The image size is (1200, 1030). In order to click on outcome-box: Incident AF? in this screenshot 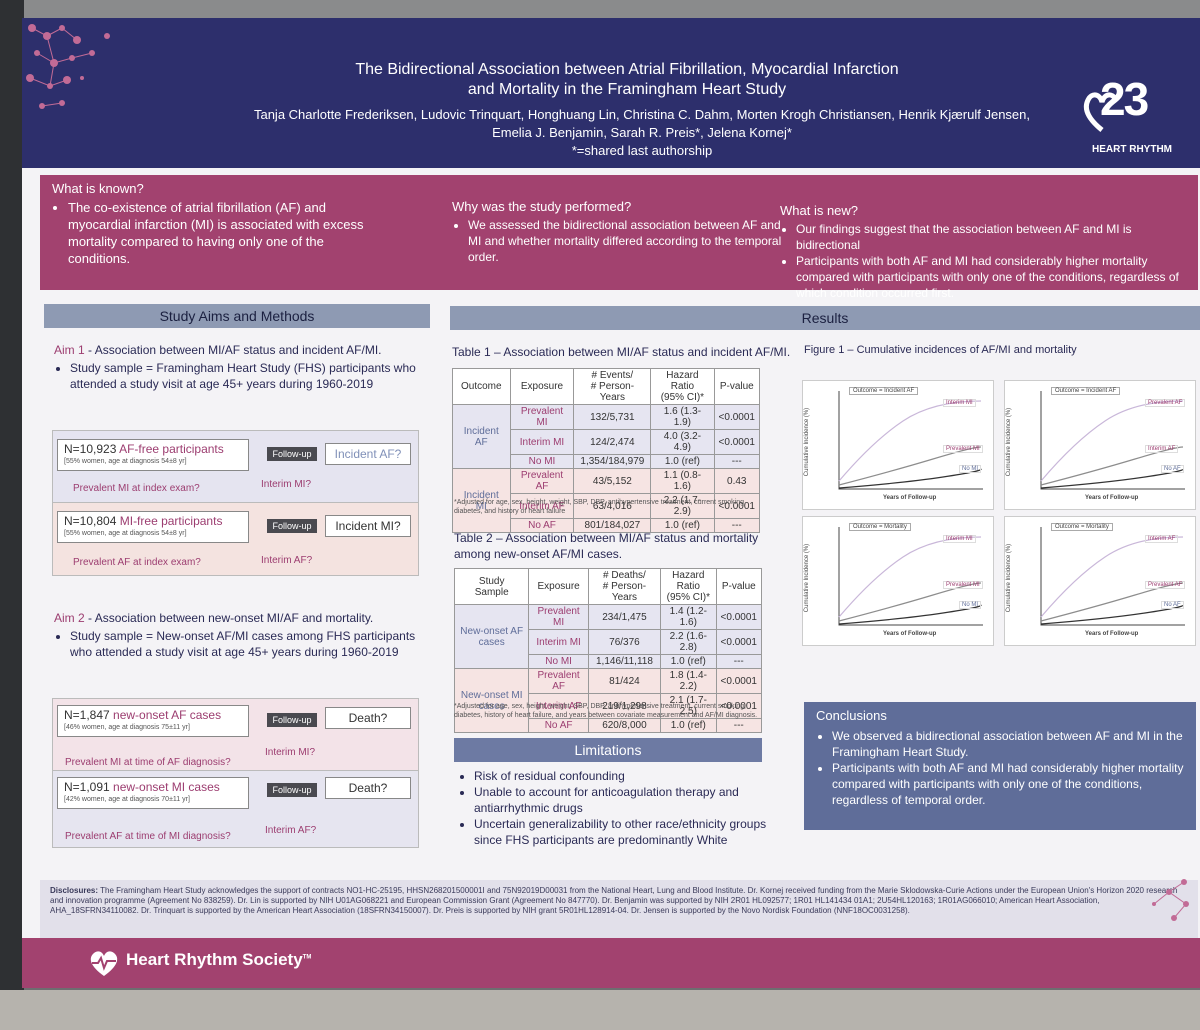, I will do `click(368, 454)`.